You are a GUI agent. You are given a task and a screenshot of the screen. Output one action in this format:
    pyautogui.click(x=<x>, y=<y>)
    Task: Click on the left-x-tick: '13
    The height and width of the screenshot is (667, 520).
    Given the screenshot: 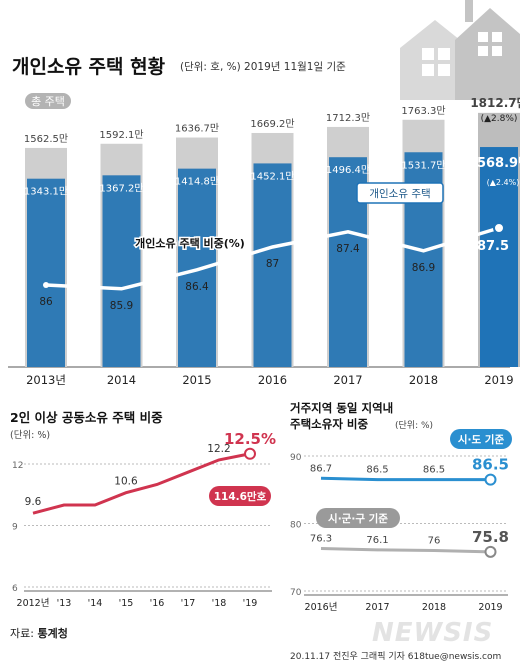 What is the action you would take?
    pyautogui.click(x=64, y=603)
    